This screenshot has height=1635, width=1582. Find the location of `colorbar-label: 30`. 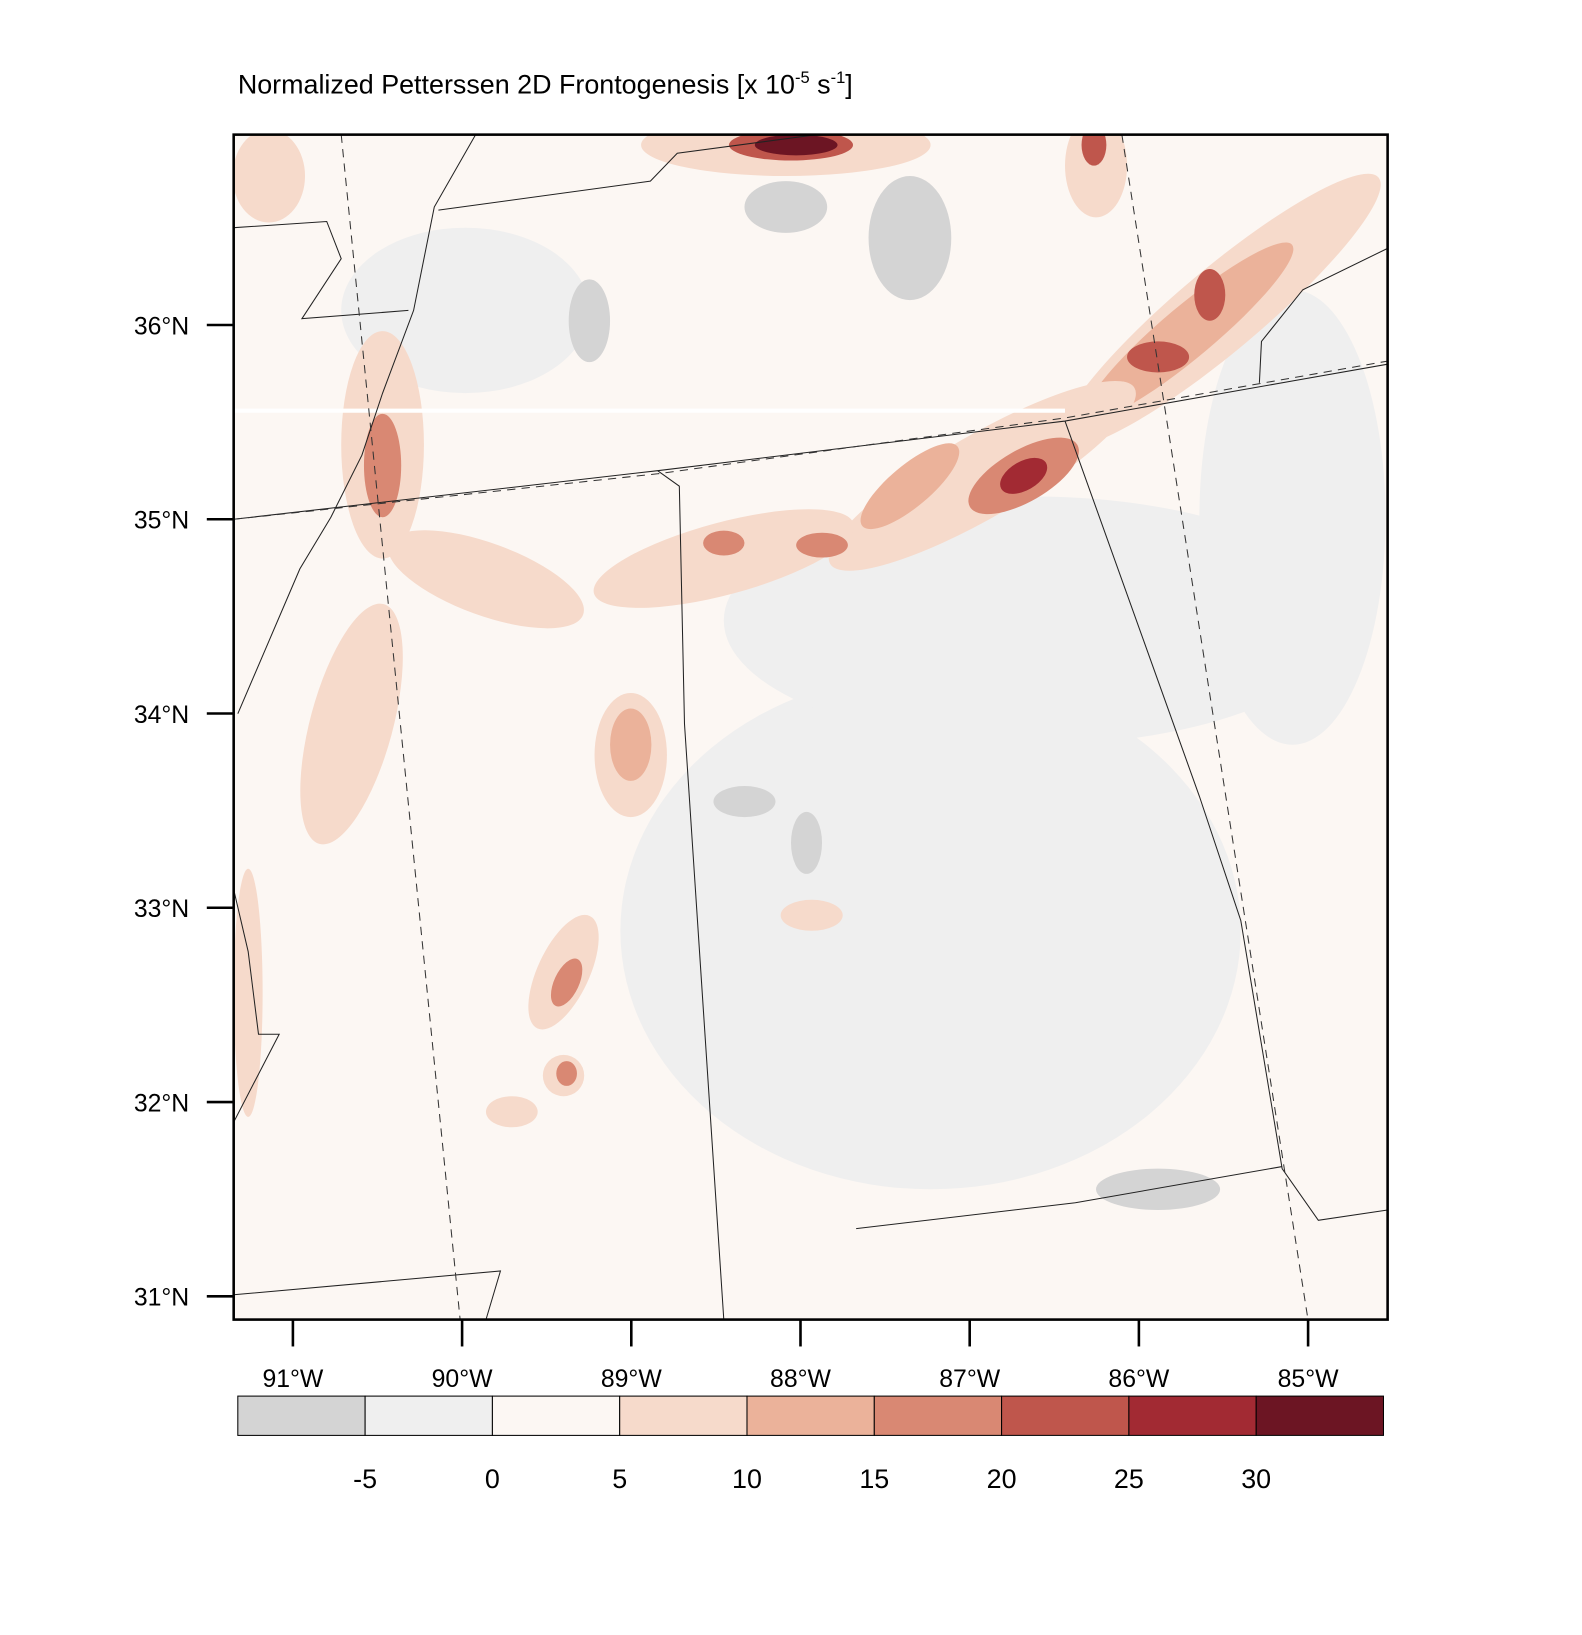

colorbar-label: 30 is located at coordinates (1256, 1479).